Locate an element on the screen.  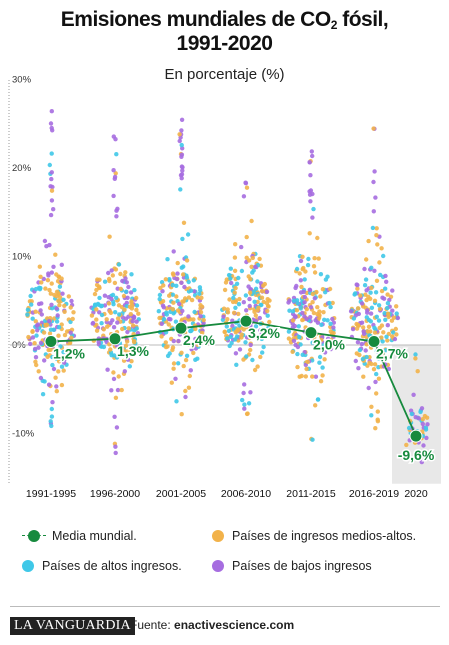
y-tick-label: 30% is located at coordinates (22, 80).